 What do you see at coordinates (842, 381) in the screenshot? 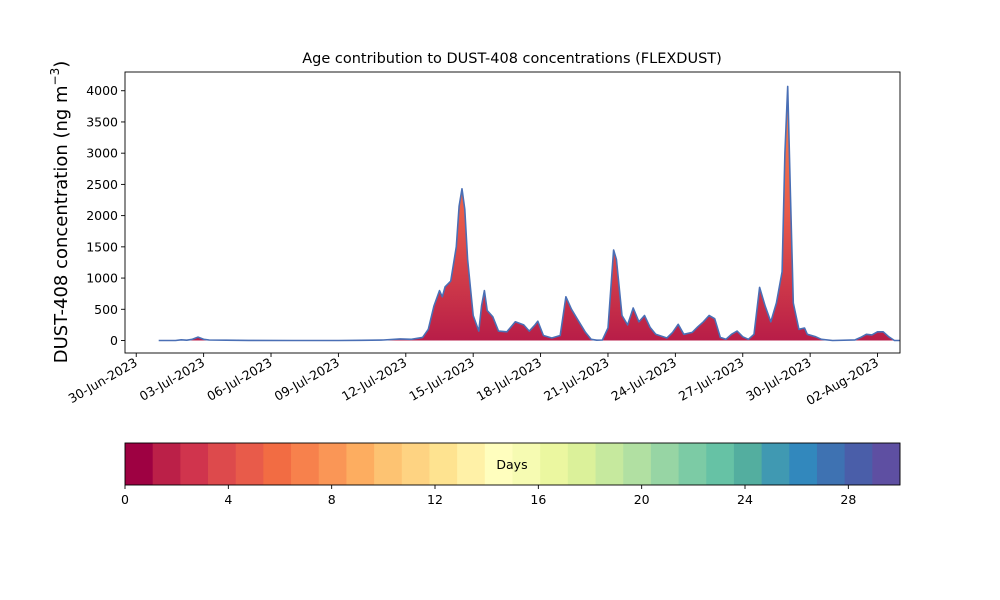
I see `x-tick-label: 02-Aug-2023` at bounding box center [842, 381].